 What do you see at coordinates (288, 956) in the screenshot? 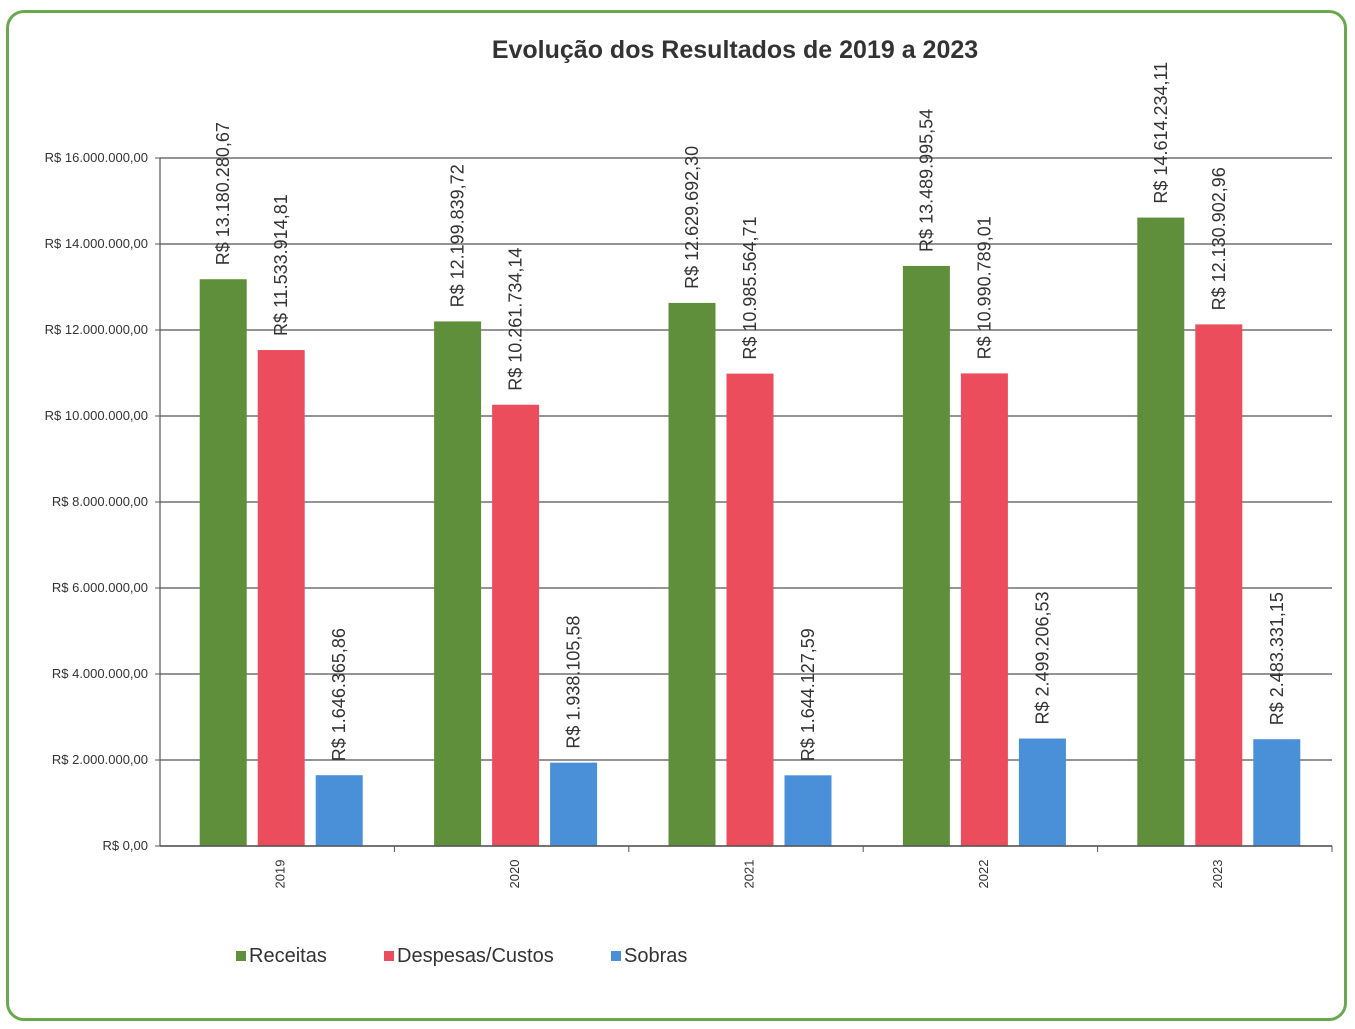
I see `legend-label: Receitas` at bounding box center [288, 956].